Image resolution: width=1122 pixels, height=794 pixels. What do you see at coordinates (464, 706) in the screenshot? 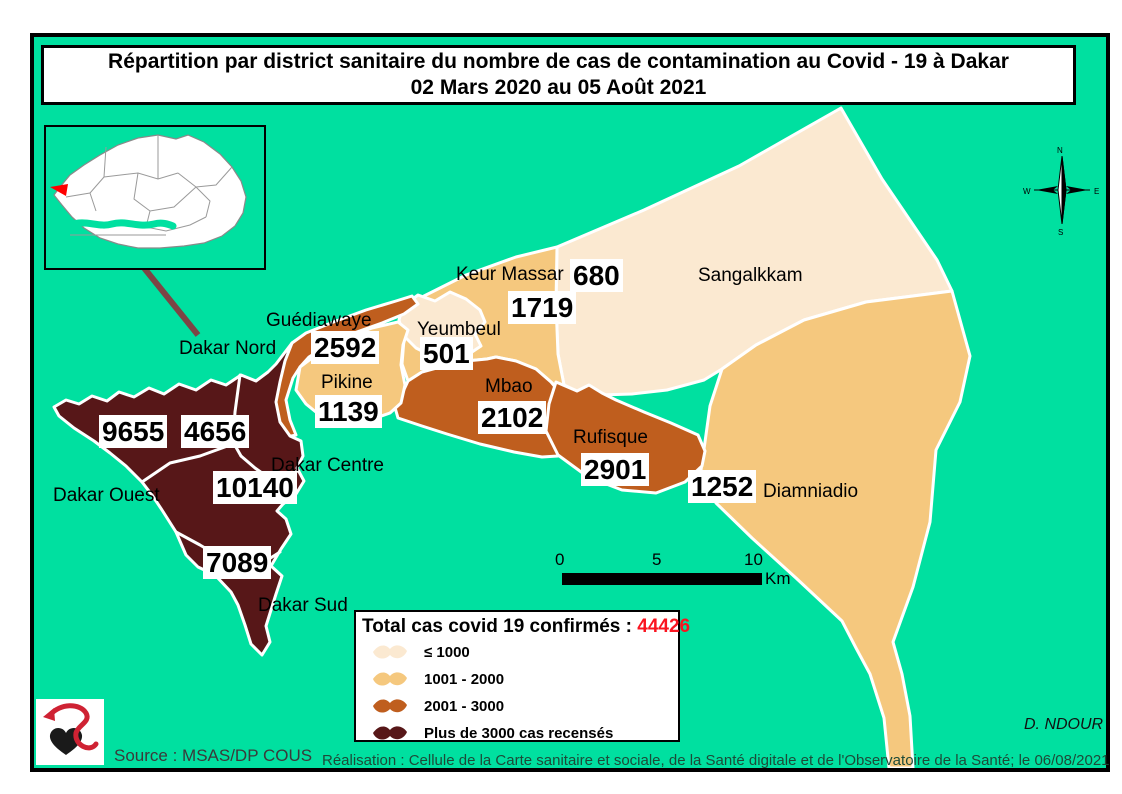
I see `legend-label-cat3: 2001 - 3000` at bounding box center [464, 706].